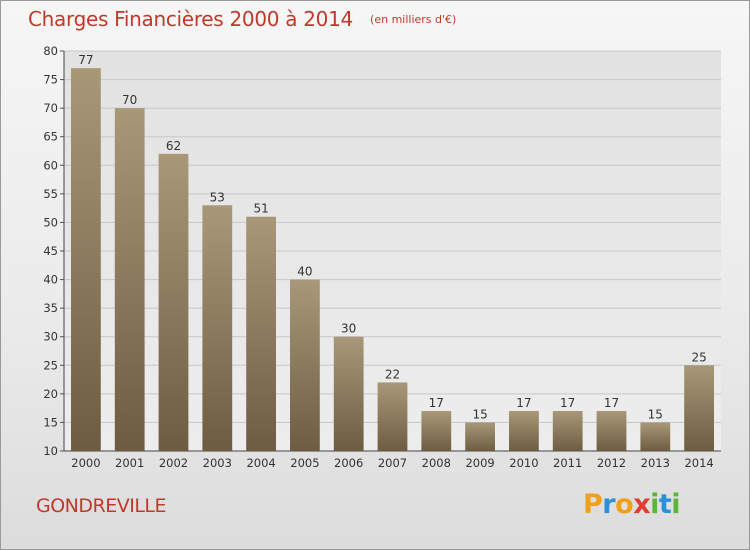 This screenshot has width=750, height=550. What do you see at coordinates (260, 209) in the screenshot?
I see `data-label: 51` at bounding box center [260, 209].